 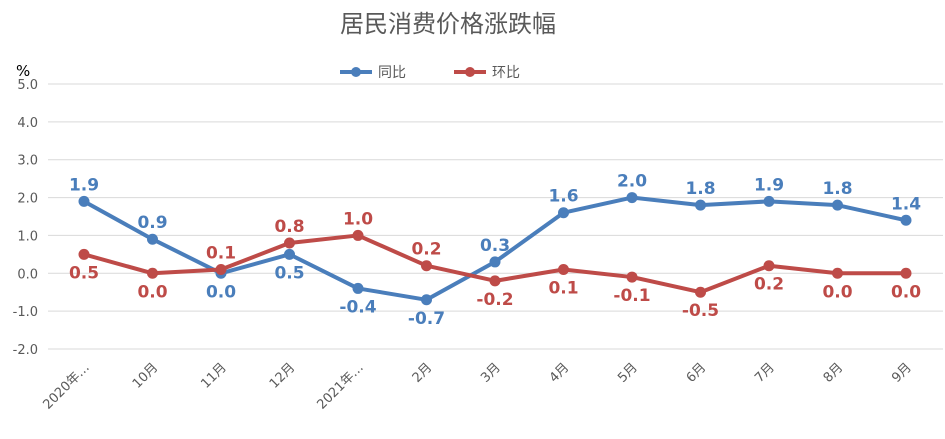 What do you see at coordinates (477, 386) in the screenshot?
I see `x-axis-ticks: 2020年… 10月 11月 12月 2021年… 2月 3月 4月 5月 6月 7月 8月 9月` at bounding box center [477, 386].